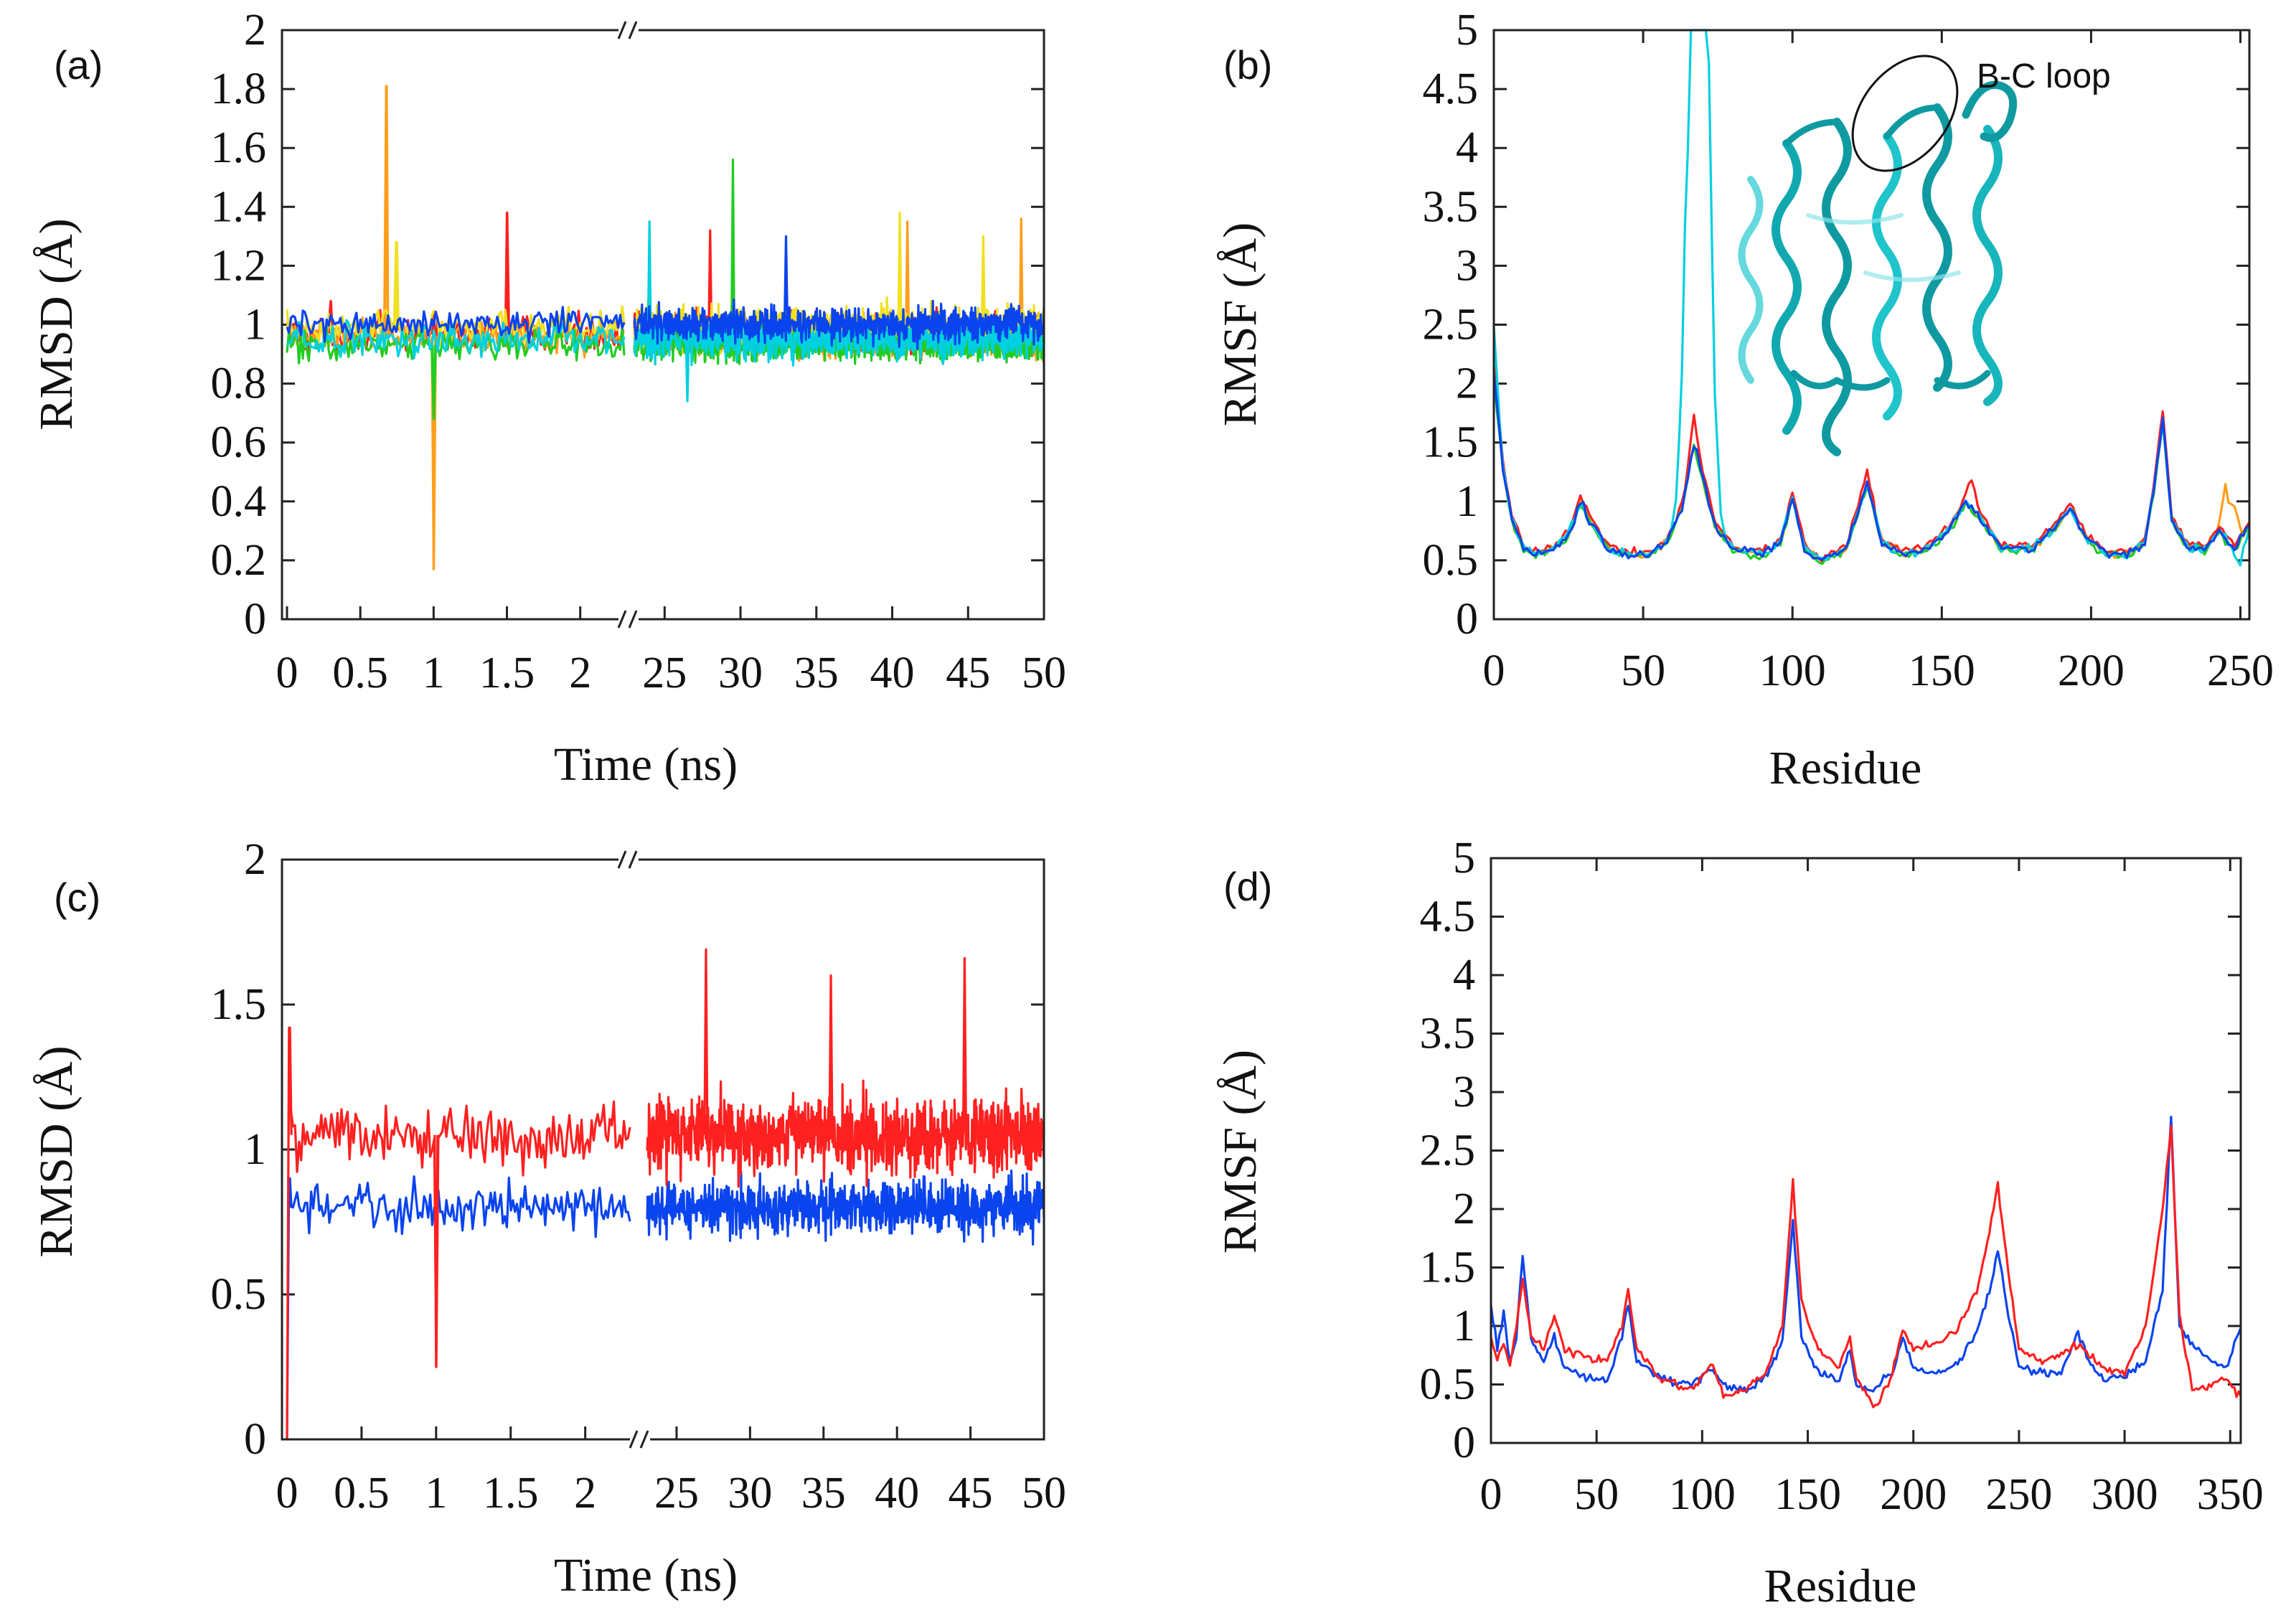  What do you see at coordinates (1464, 975) in the screenshot?
I see `y-tick-label: 4` at bounding box center [1464, 975].